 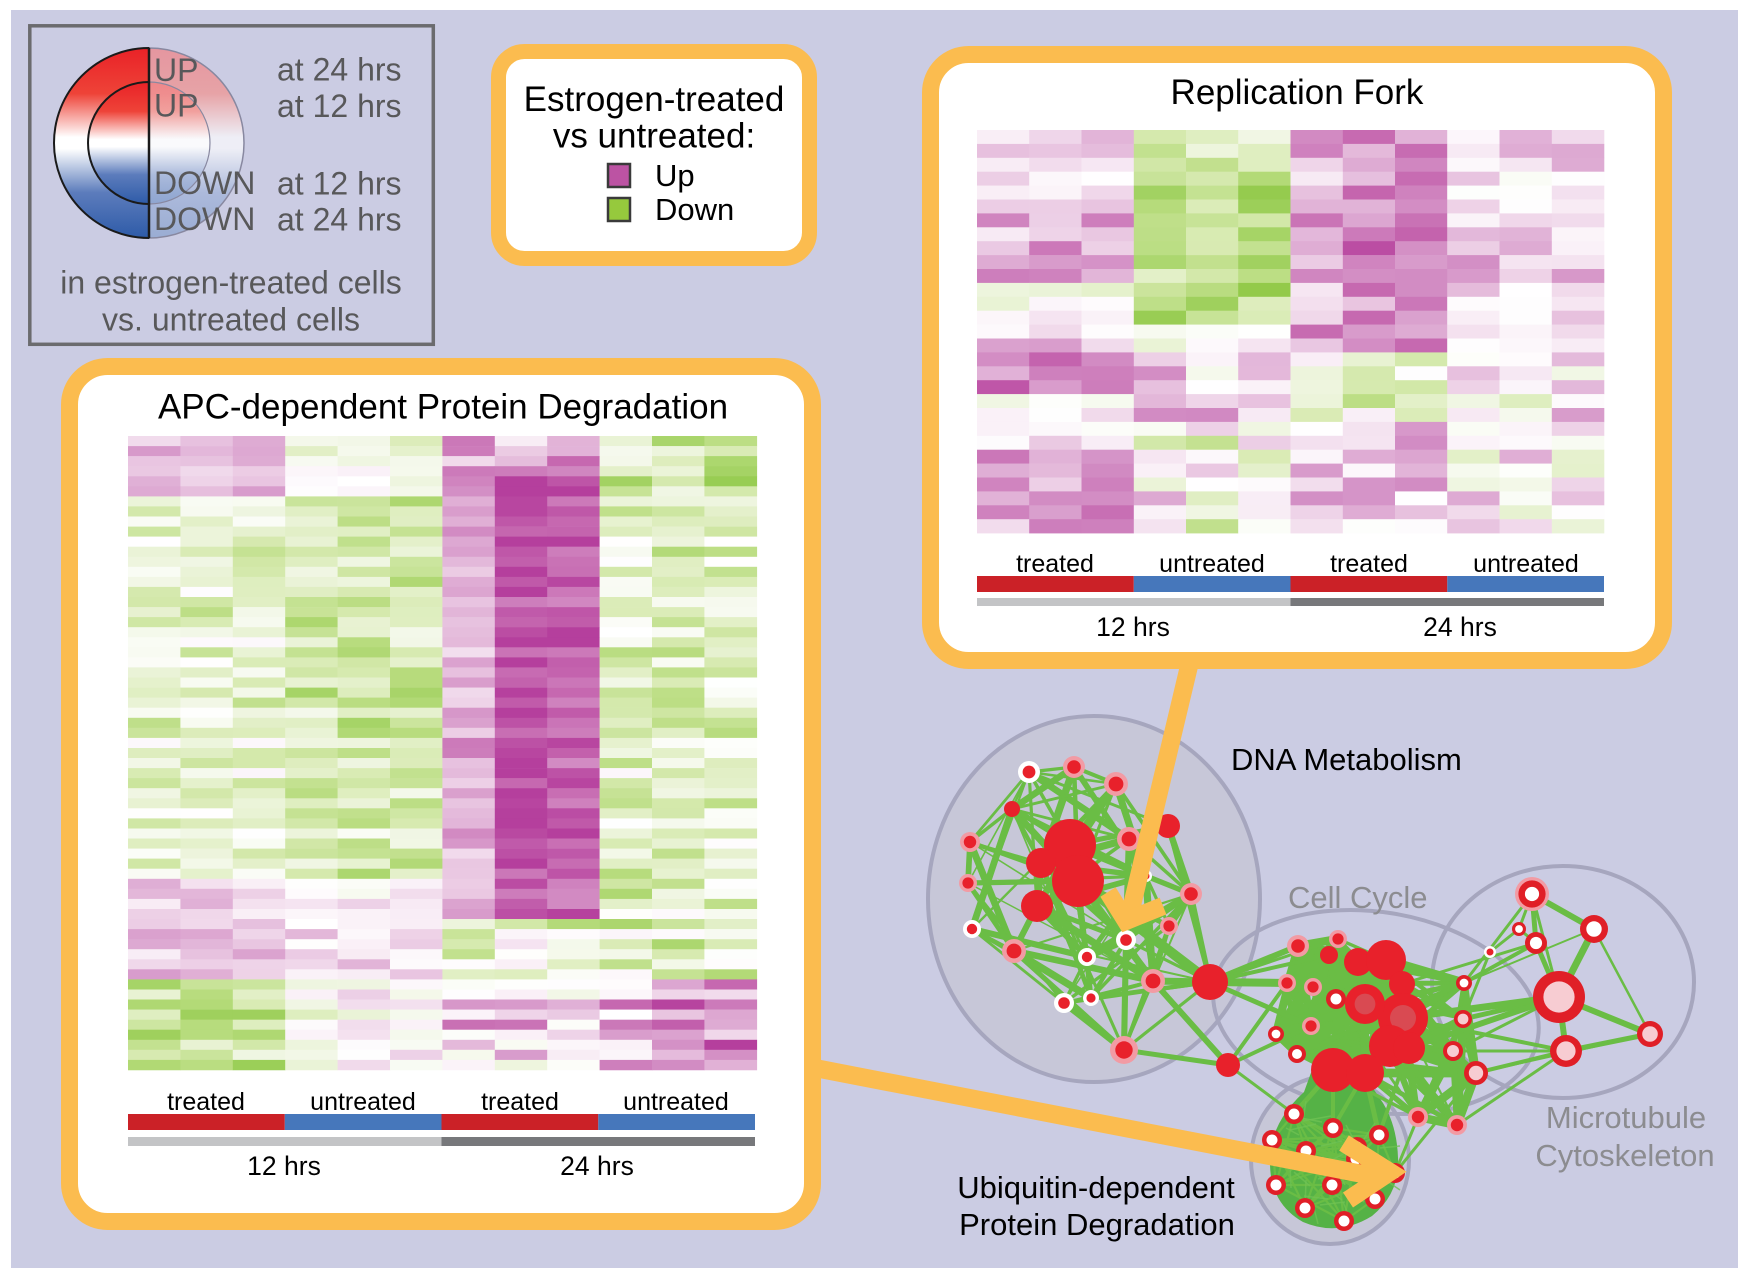 I want to click on svg-text: Cell Cycle, so click(x=1358, y=897).